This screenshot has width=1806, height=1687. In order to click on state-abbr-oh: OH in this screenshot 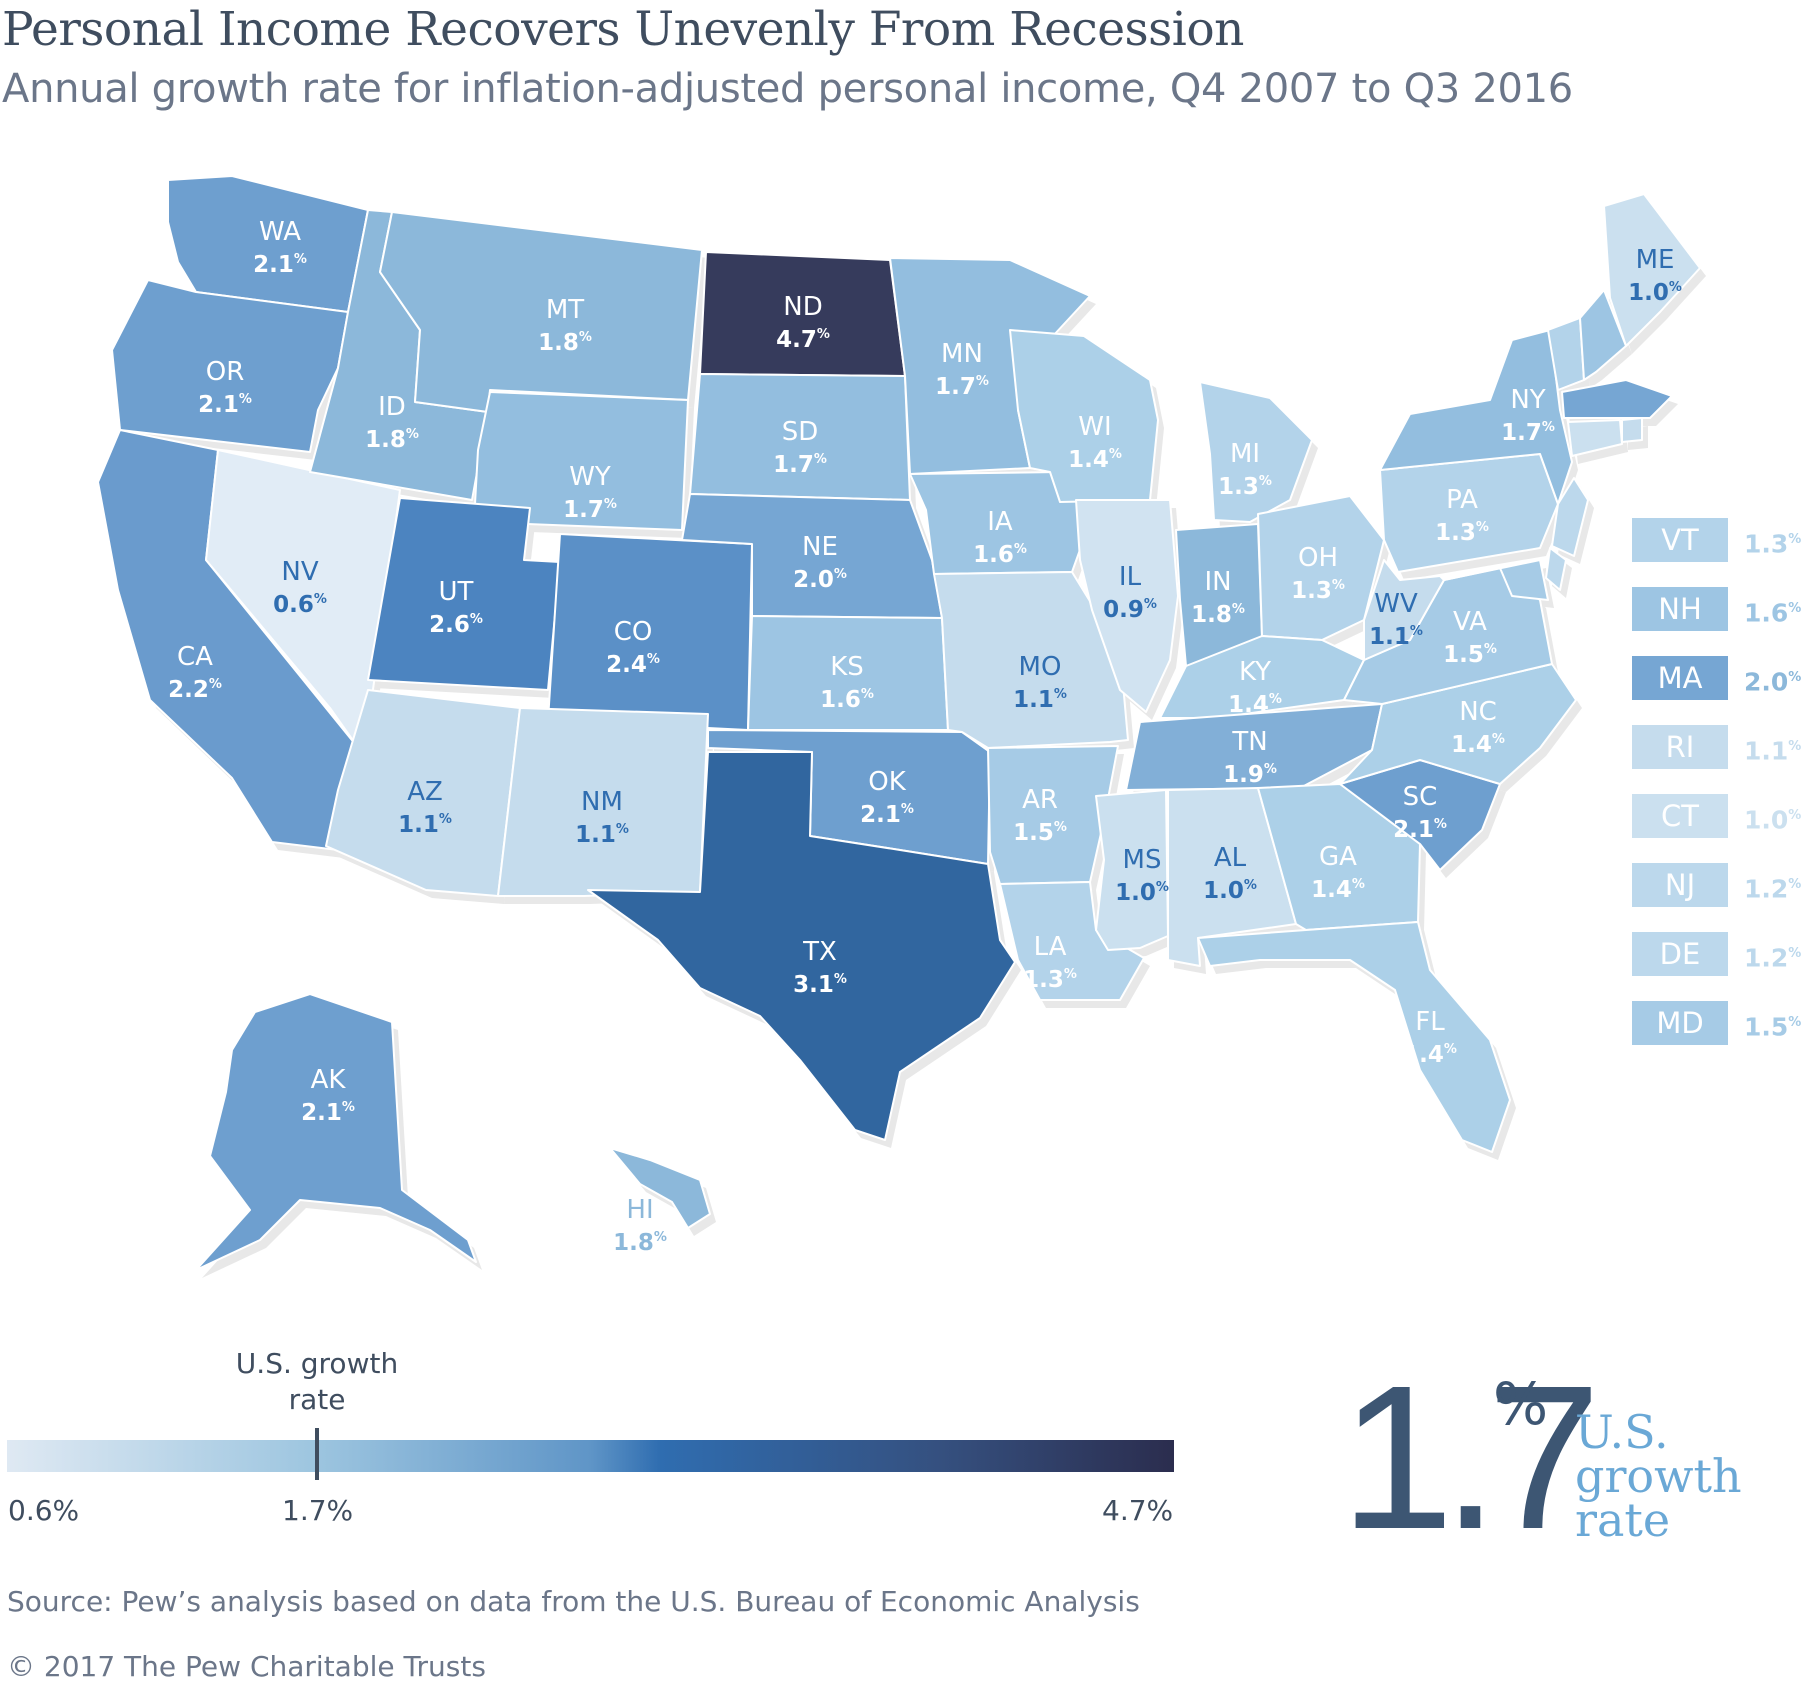, I will do `click(1318, 558)`.